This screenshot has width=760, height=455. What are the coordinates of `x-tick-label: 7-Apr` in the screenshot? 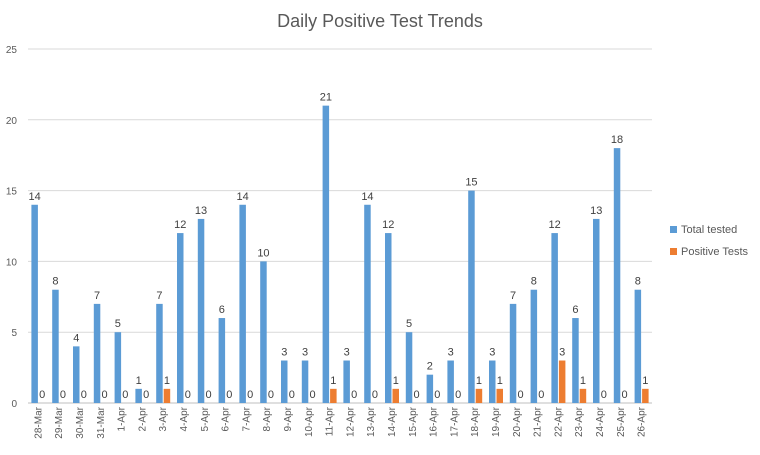 It's located at (246, 418).